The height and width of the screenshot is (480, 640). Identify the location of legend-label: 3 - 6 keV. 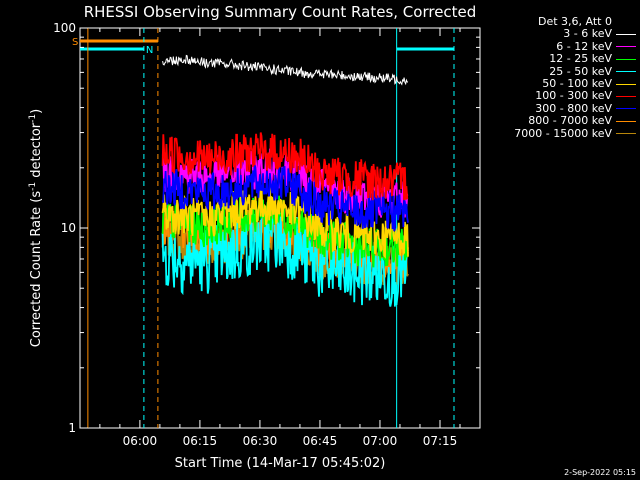
(587, 34).